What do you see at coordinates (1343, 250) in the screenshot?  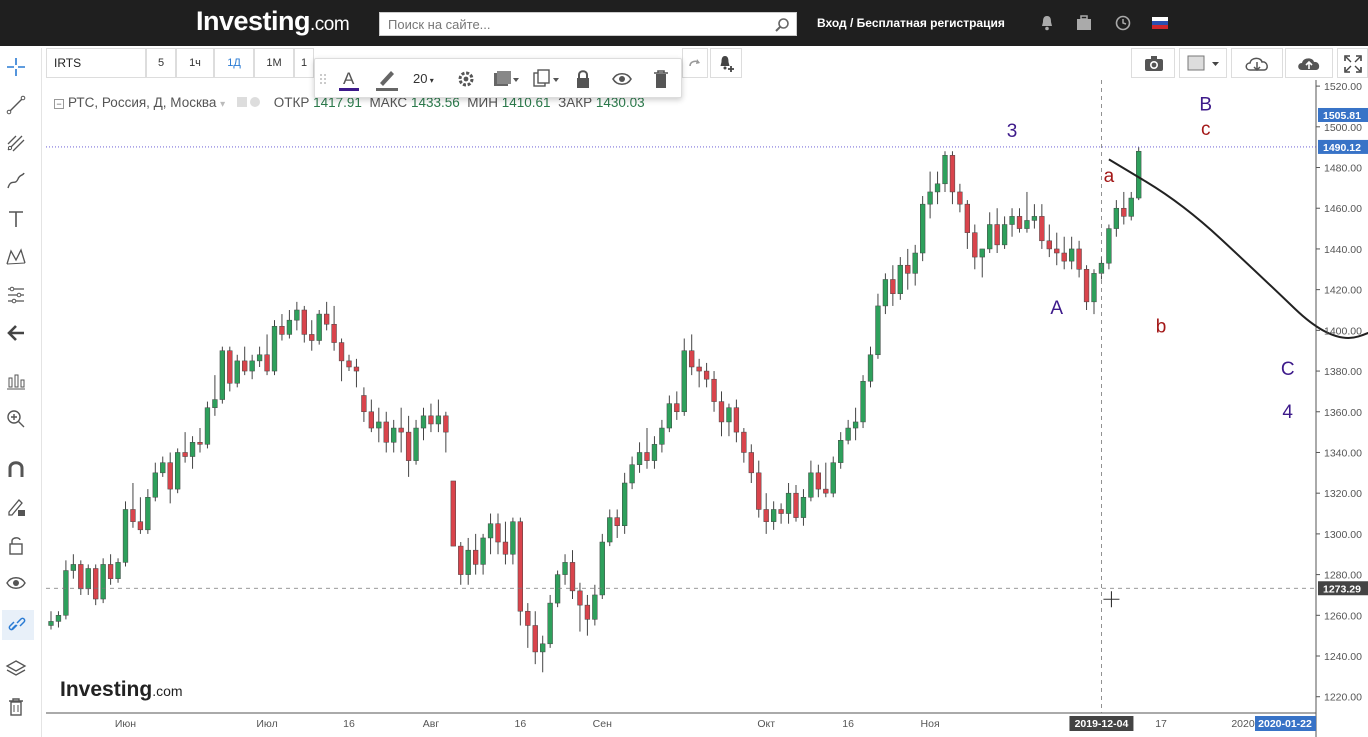 I see `y-tick-label: 1440.00` at bounding box center [1343, 250].